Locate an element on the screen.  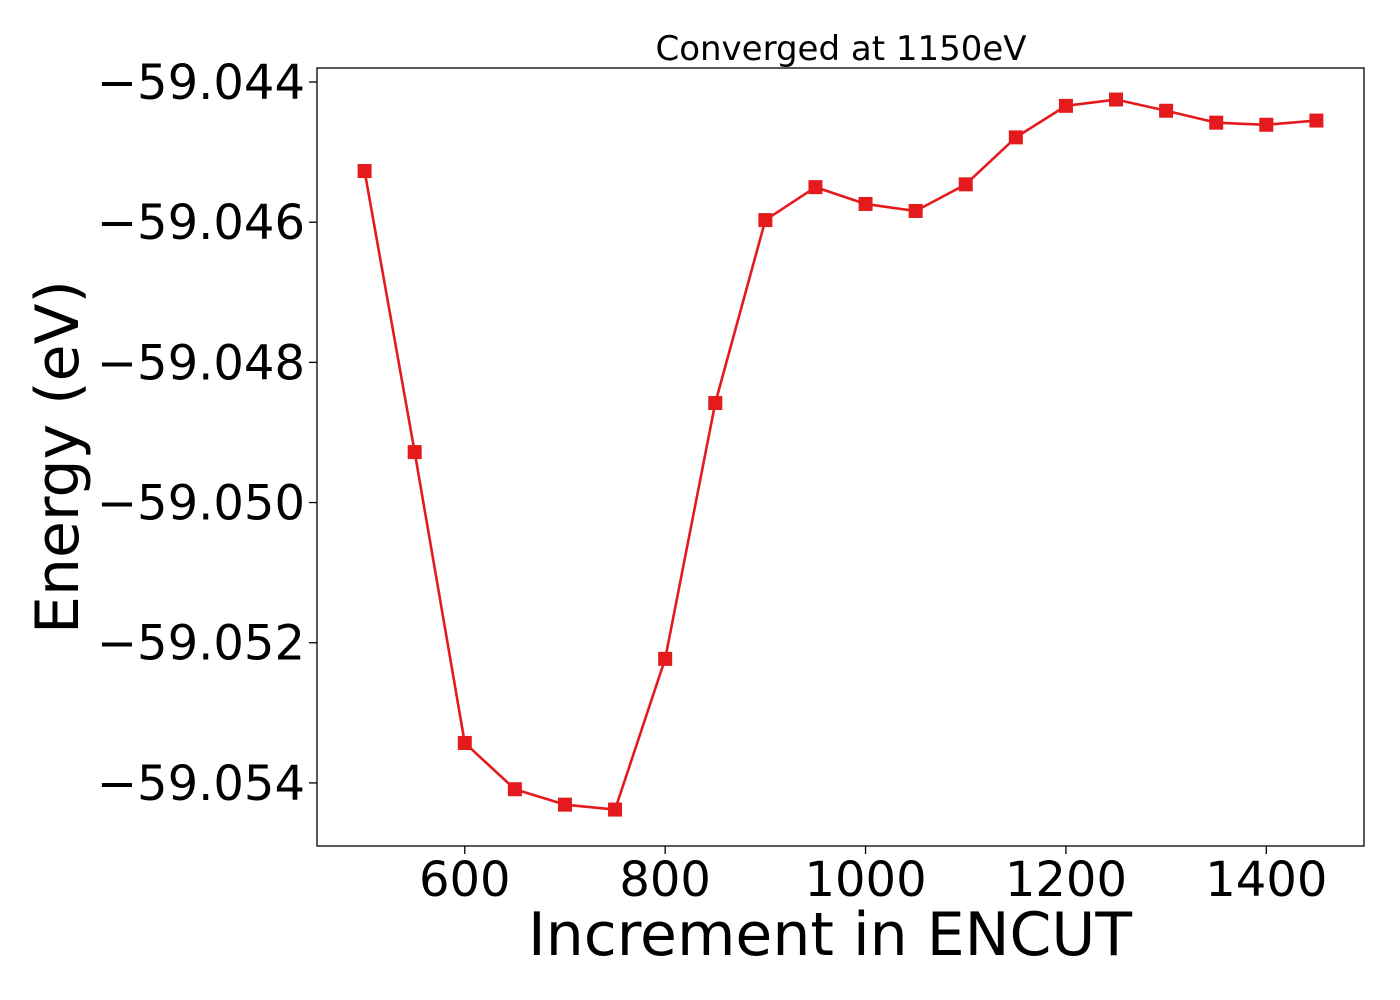
y-tick-label: −59.054 is located at coordinates (201, 784).